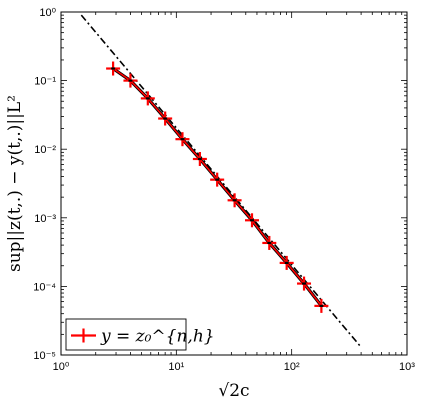 The height and width of the screenshot is (401, 432). What do you see at coordinates (44, 356) in the screenshot?
I see `y-tick-label: 10⁻⁵` at bounding box center [44, 356].